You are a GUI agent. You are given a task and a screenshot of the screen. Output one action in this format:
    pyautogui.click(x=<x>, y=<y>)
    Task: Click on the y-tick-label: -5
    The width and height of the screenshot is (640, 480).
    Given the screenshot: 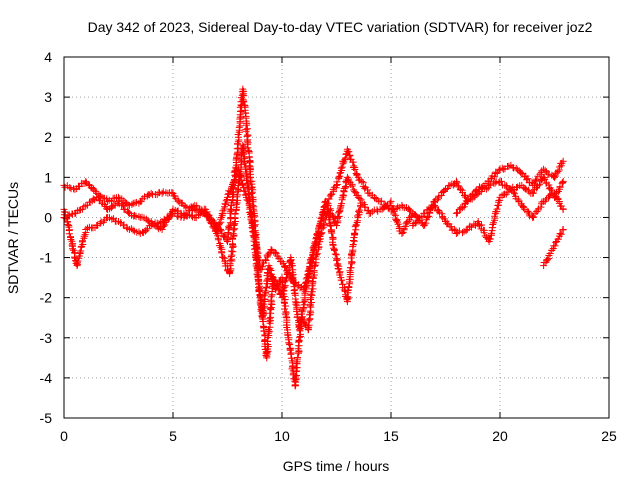 What is the action you would take?
    pyautogui.click(x=46, y=418)
    